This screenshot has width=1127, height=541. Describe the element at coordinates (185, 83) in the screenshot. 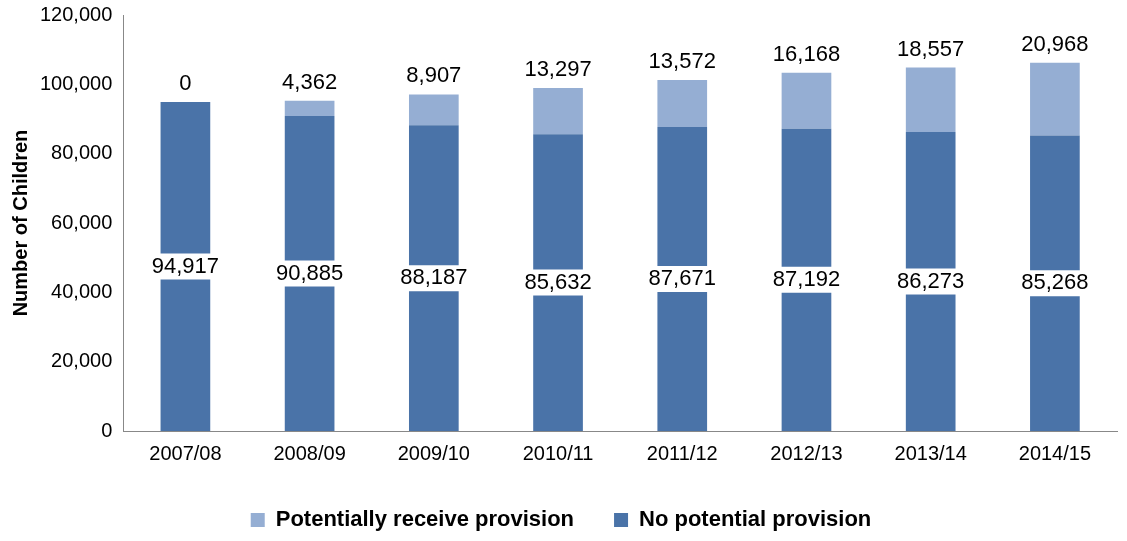

I see `data-label: 0` at that location.